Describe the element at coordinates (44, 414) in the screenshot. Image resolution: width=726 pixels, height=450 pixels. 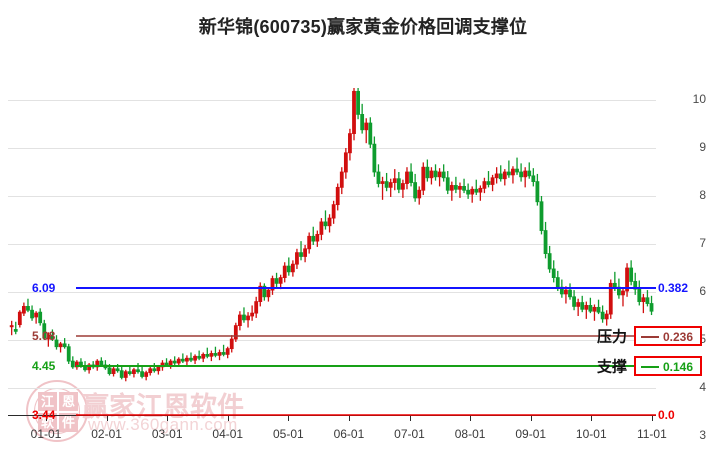
I see `fib-price-label-0.0: 3.44` at that location.